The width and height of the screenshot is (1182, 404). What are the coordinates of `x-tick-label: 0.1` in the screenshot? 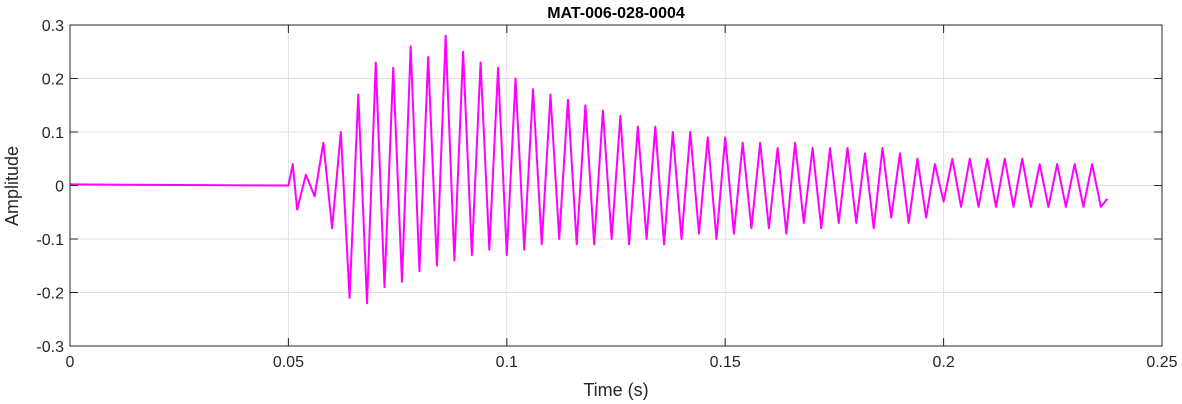 It's located at (507, 362).